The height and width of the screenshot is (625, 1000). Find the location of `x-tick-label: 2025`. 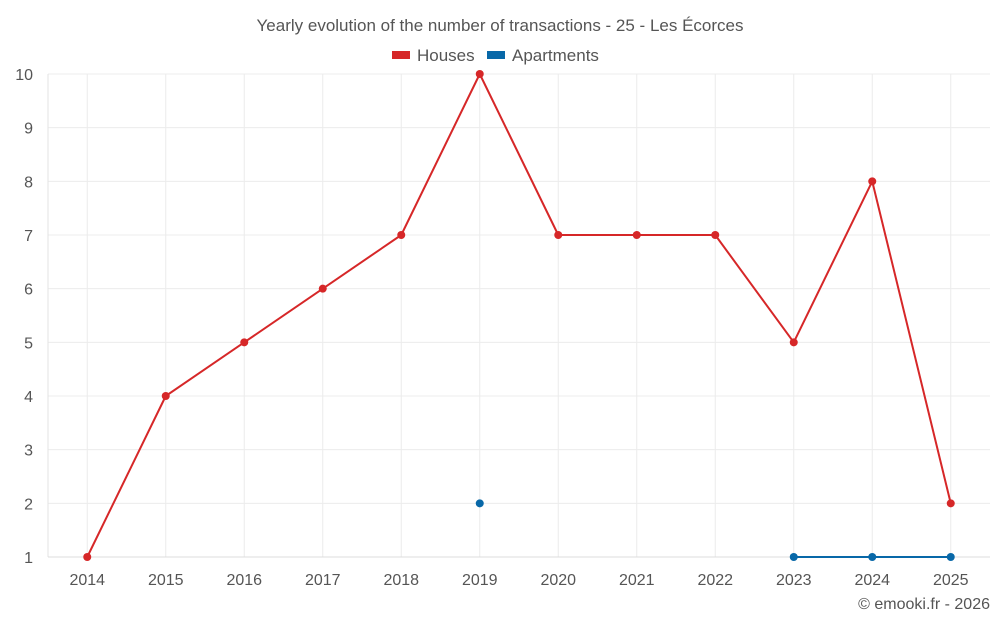

x-tick-label: 2025 is located at coordinates (951, 580).